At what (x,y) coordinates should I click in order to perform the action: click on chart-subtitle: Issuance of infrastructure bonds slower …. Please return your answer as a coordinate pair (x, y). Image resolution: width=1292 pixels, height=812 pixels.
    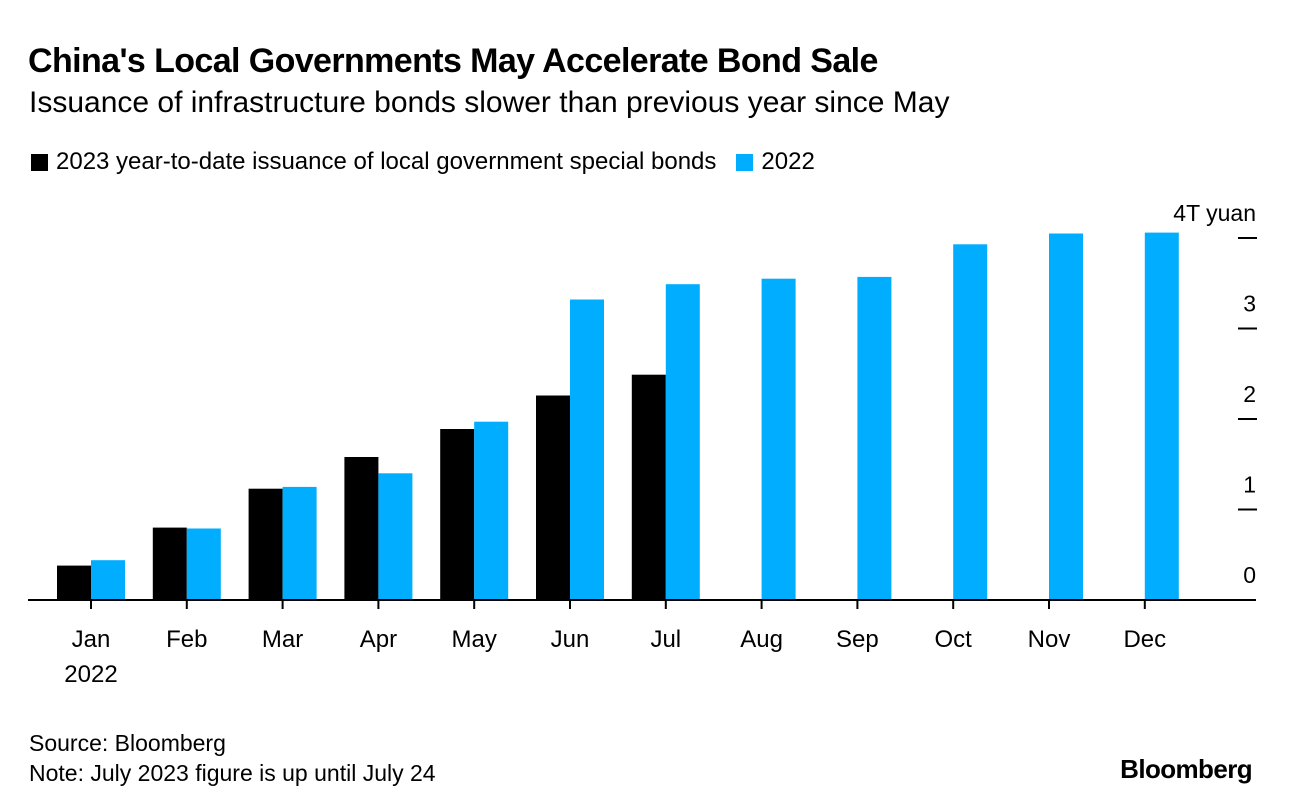
    Looking at the image, I should click on (489, 102).